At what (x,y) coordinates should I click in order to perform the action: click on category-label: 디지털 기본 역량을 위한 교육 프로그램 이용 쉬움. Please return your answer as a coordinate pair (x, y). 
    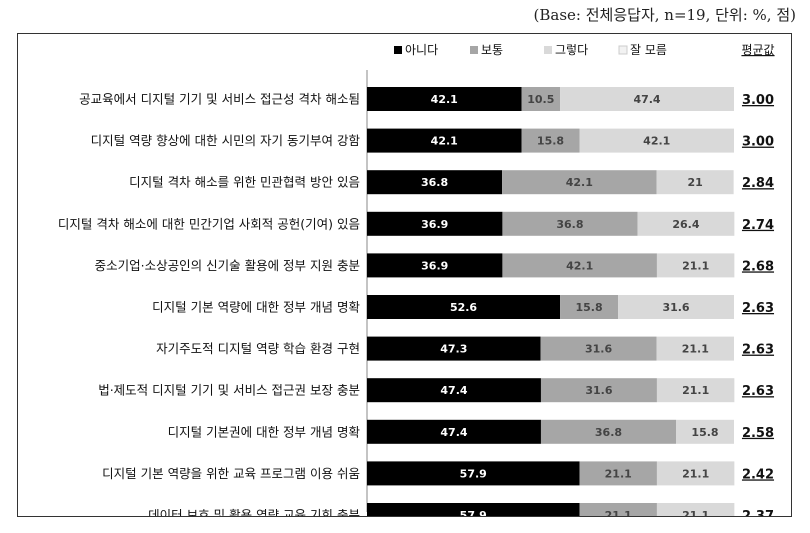
    Looking at the image, I should click on (231, 473).